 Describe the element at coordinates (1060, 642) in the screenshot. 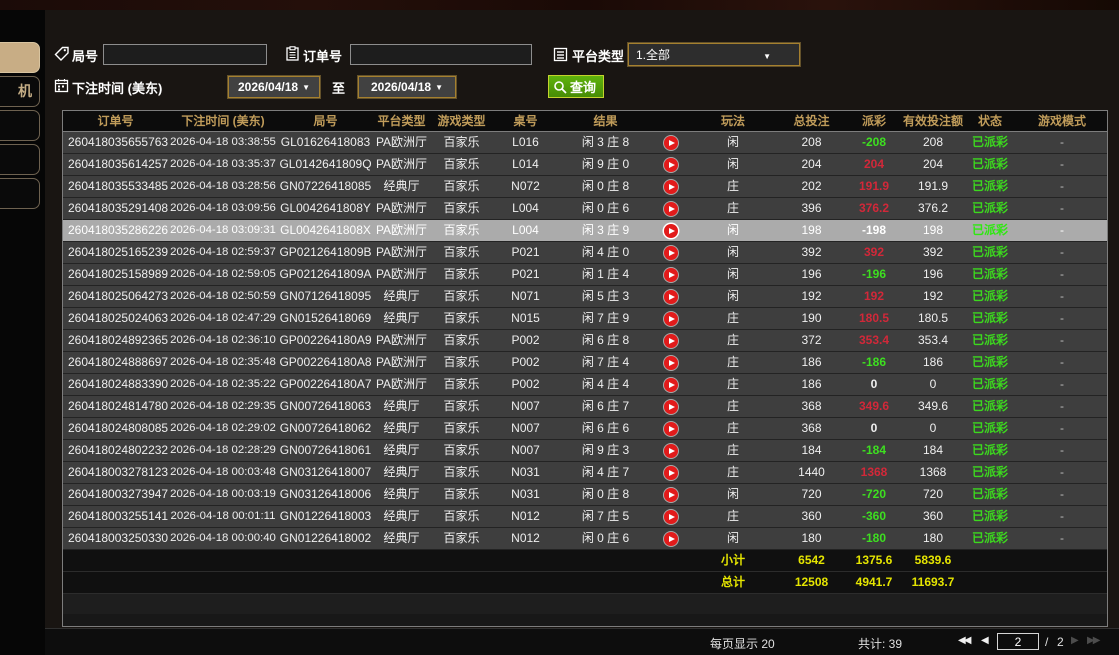

I see `total-pages-label: 2` at that location.